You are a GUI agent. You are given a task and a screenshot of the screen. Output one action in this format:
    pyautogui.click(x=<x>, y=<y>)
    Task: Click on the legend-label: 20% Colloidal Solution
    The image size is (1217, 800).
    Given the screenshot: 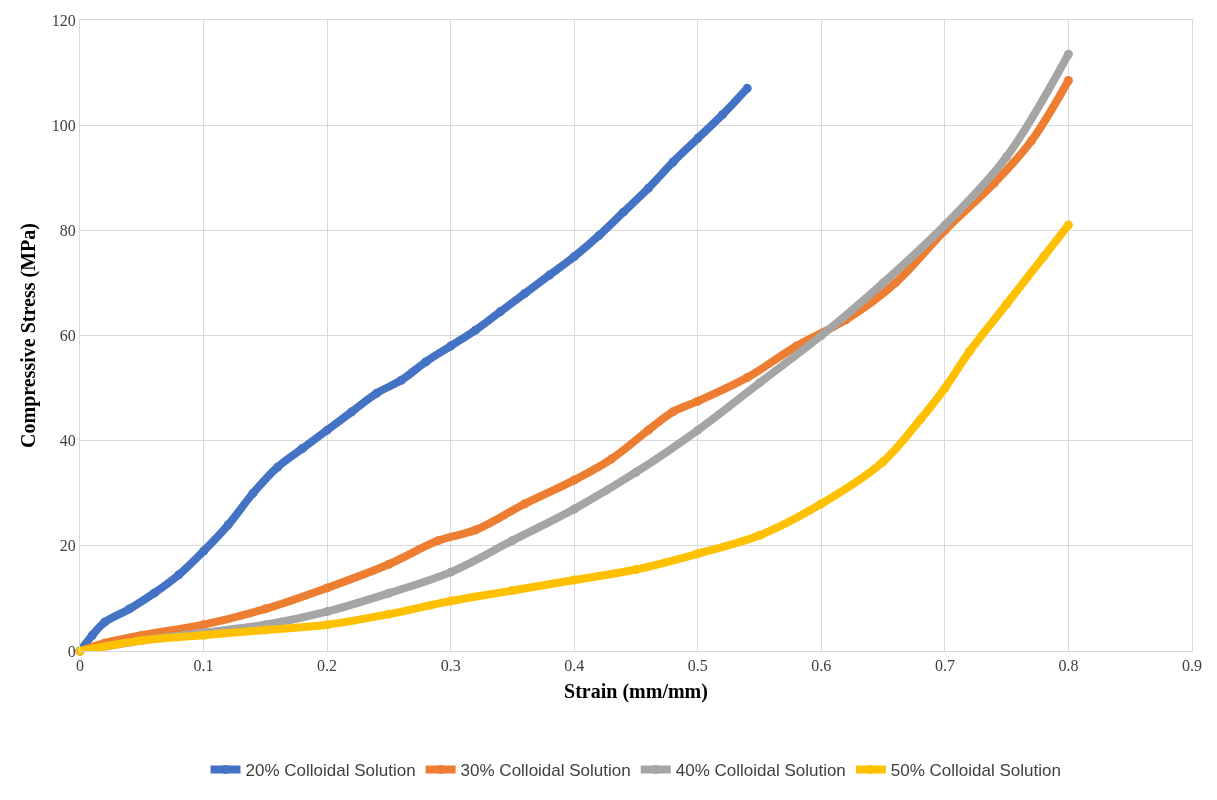 What is the action you would take?
    pyautogui.click(x=330, y=771)
    